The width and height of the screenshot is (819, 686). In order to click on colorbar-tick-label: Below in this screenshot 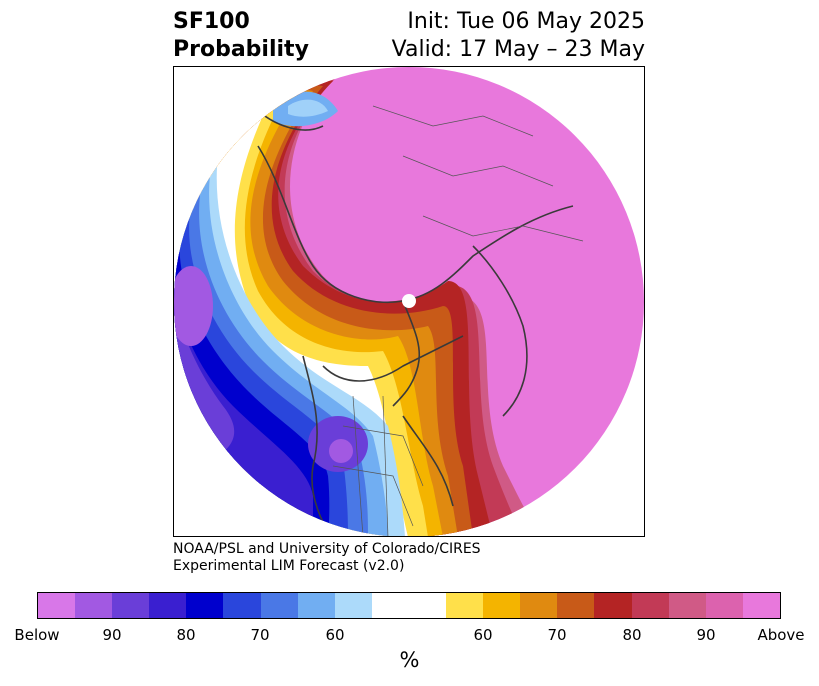, I will do `click(37, 635)`.